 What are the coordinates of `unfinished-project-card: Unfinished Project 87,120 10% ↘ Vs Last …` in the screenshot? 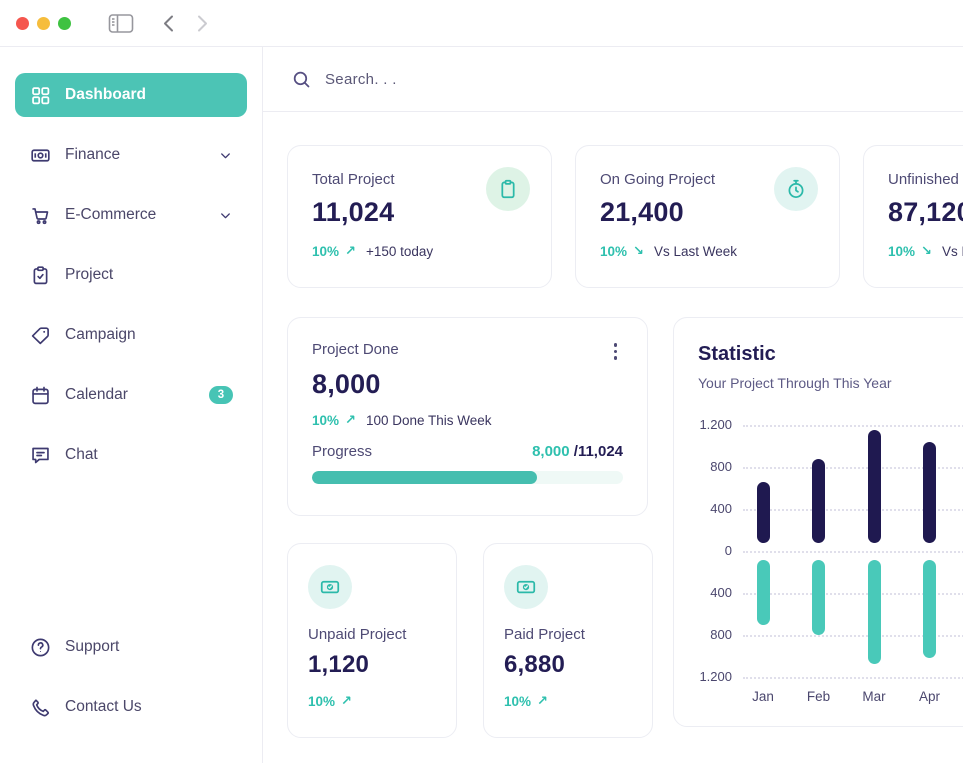 It's located at (913, 216).